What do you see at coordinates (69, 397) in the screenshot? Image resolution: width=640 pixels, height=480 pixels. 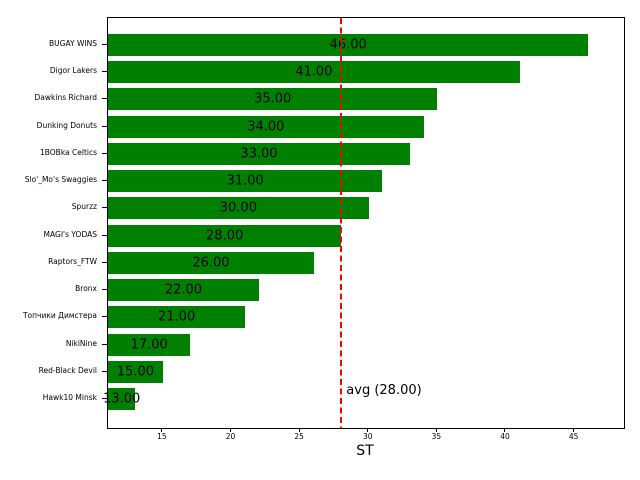 I see `y-tick-label: Hawk10 Minsk` at bounding box center [69, 397].